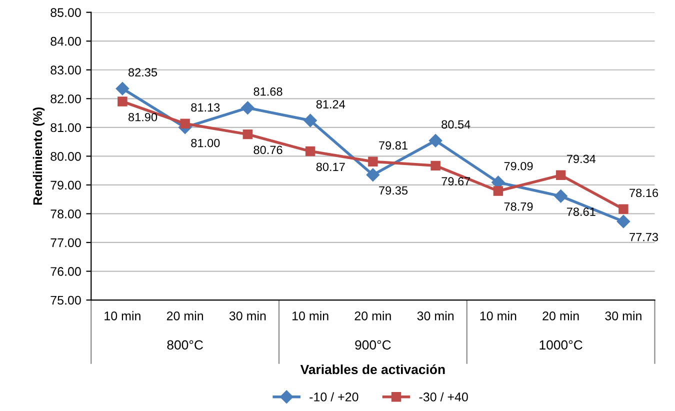  I want to click on text: 900°C, so click(373, 345).